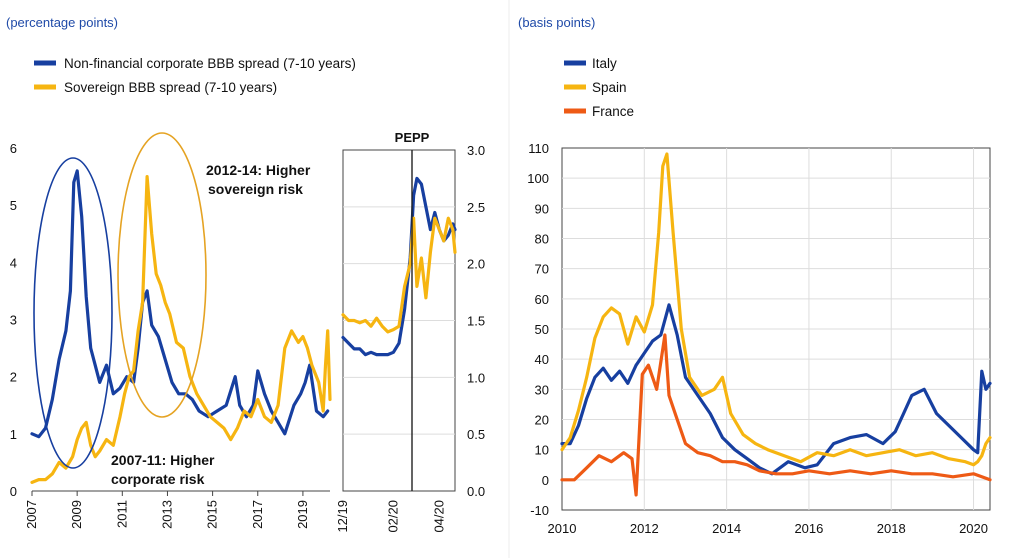 The height and width of the screenshot is (558, 1024). I want to click on right-x-tick-label: 2016, so click(808, 528).